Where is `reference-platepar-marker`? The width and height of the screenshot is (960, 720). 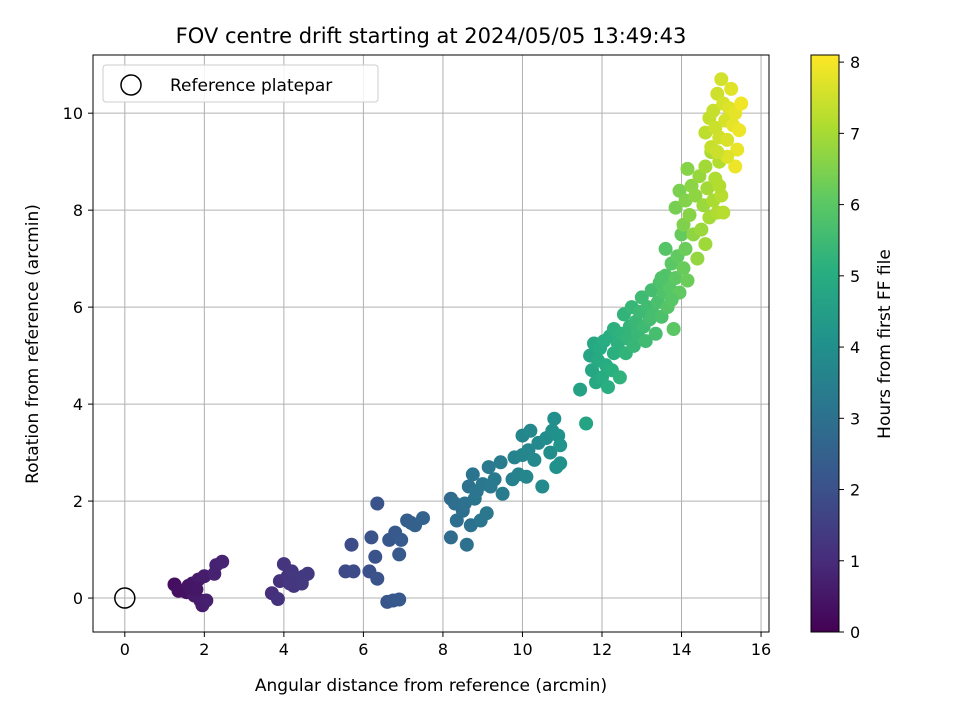 reference-platepar-marker is located at coordinates (125, 598).